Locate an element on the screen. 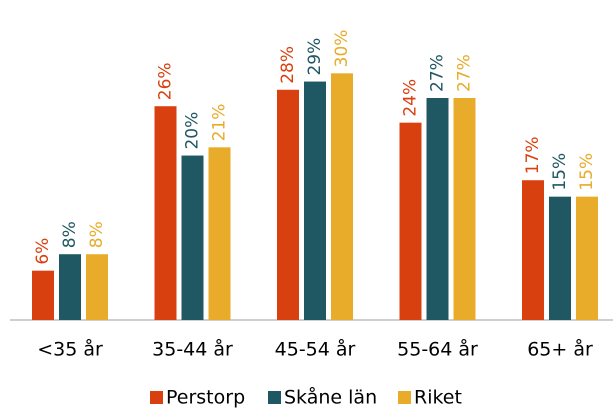  x-tick-label: 45-54 år is located at coordinates (315, 349).